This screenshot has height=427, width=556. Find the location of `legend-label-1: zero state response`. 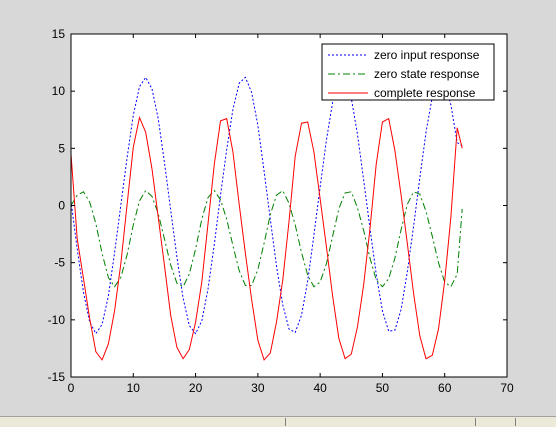

legend-label-1: zero state response is located at coordinates (427, 74).